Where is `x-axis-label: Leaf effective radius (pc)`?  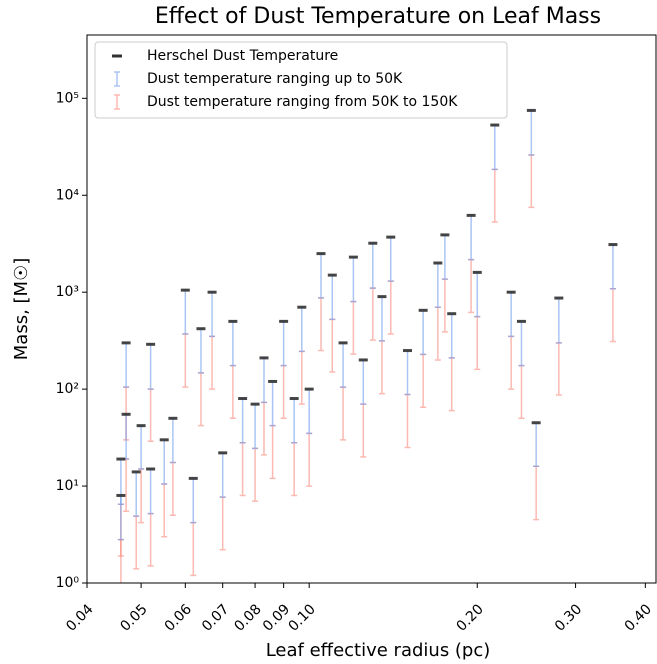 x-axis-label: Leaf effective radius (pc) is located at coordinates (378, 650).